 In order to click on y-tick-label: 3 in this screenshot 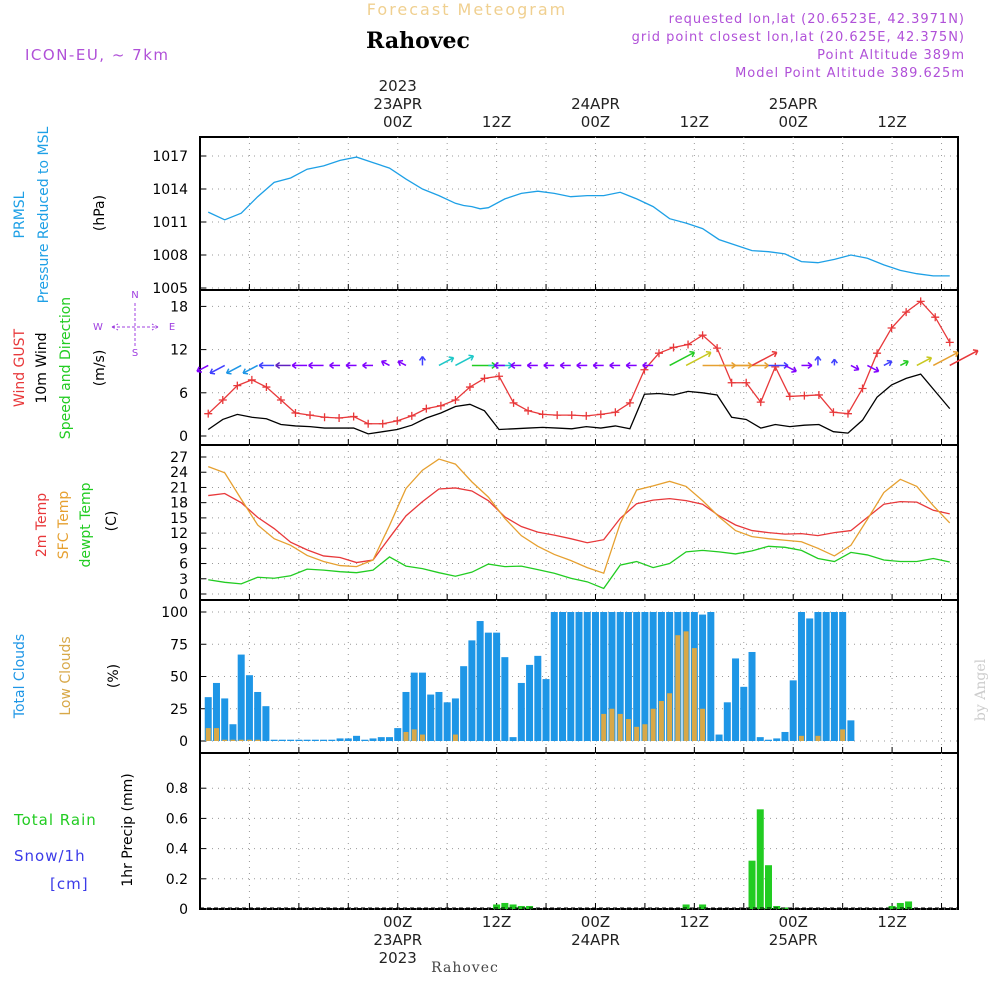, I will do `click(183, 580)`.